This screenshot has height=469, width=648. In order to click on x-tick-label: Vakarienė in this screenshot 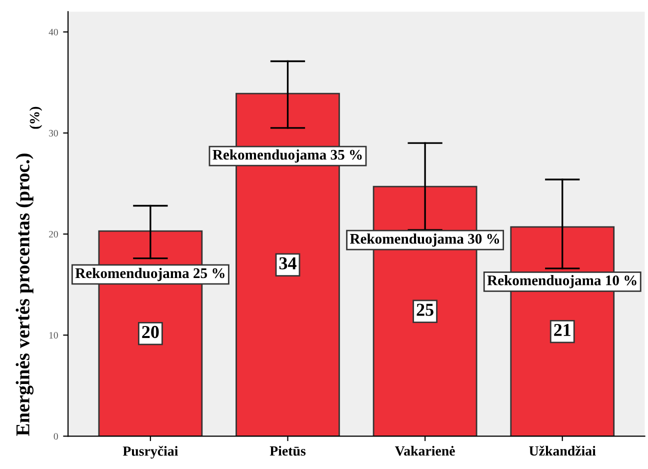, I will do `click(424, 451)`.